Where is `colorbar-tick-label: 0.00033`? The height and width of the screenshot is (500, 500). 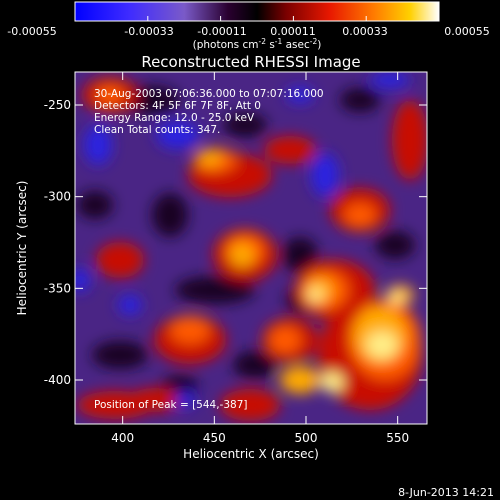 colorbar-tick-label: 0.00033 is located at coordinates (365, 31).